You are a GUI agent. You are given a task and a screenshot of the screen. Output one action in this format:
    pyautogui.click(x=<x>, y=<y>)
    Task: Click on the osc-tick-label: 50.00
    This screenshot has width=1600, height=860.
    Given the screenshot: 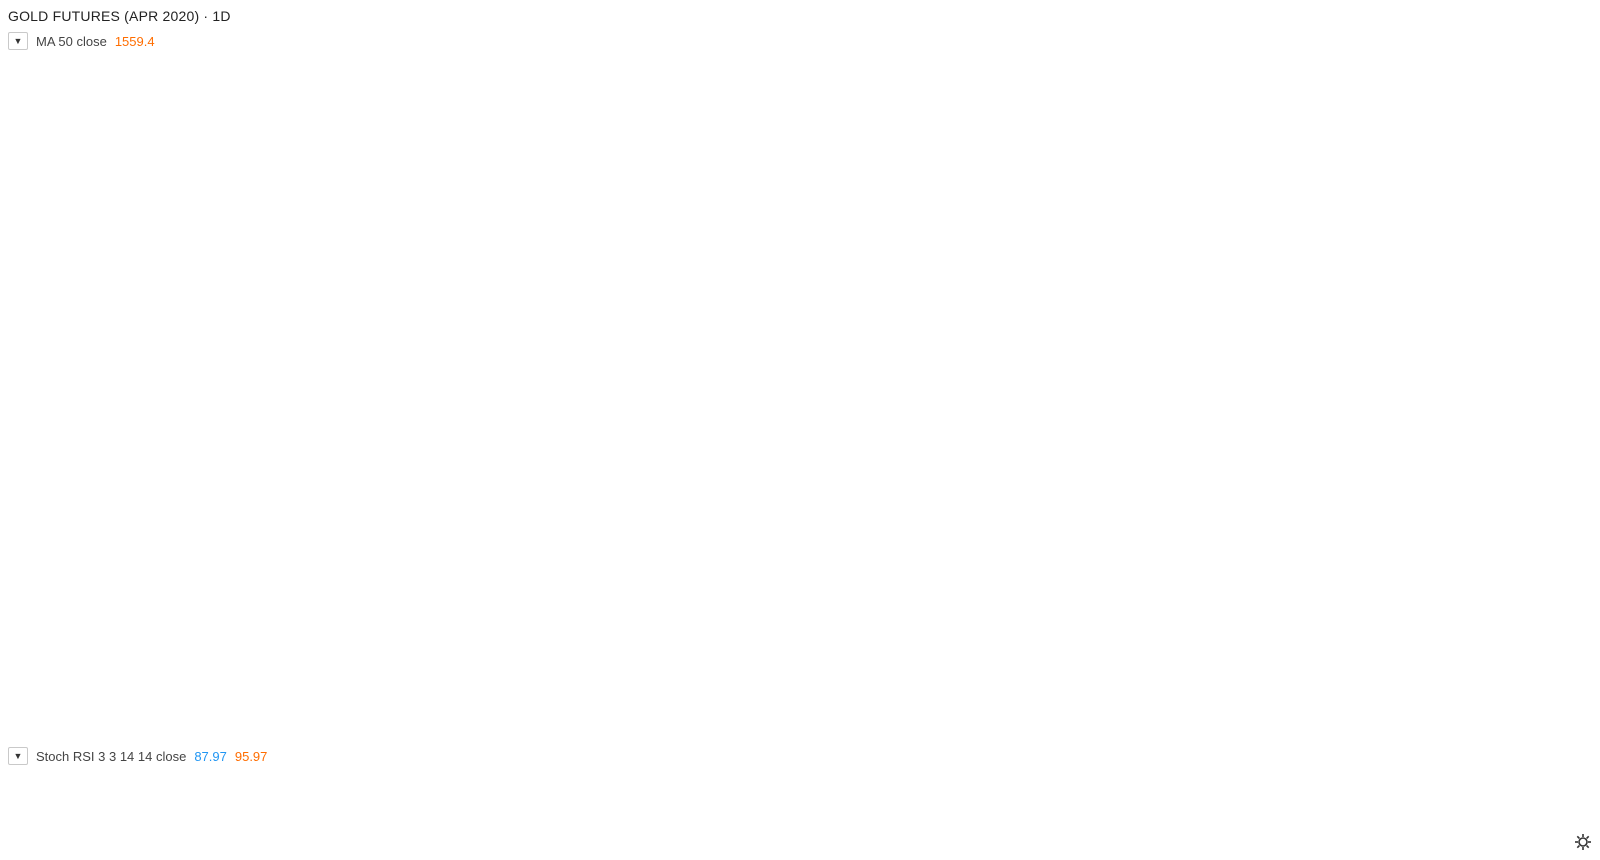 What is the action you would take?
    pyautogui.click(x=1538, y=779)
    